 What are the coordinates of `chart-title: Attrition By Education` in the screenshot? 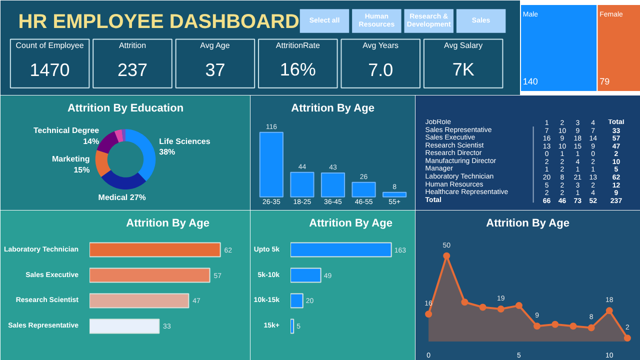 It's located at (125, 108).